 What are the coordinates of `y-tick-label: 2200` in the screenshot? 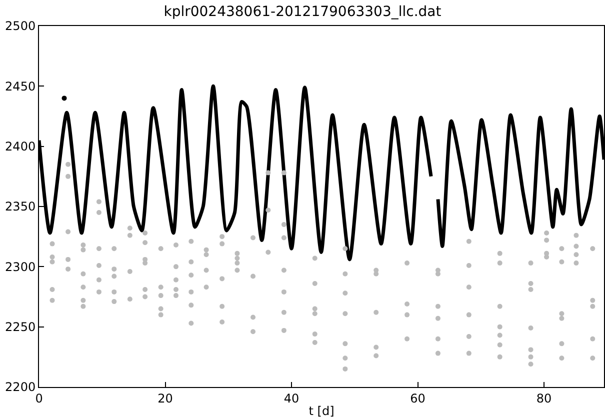 It's located at (20, 387).